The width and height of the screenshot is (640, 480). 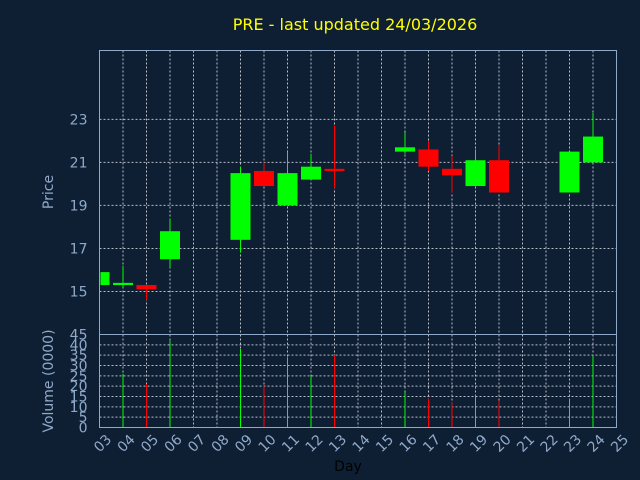 I want to click on volume-tick-label: 0, so click(x=83, y=429).